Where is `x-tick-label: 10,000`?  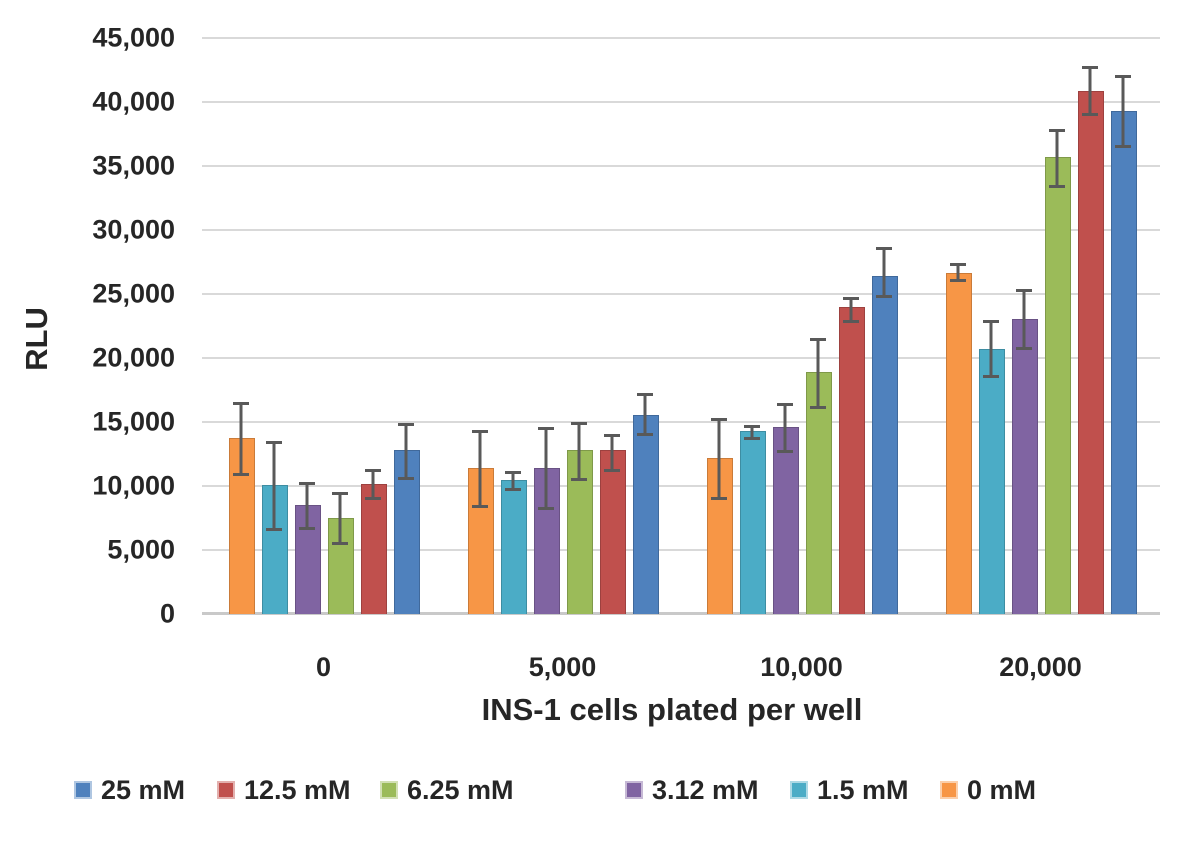
x-tick-label: 10,000 is located at coordinates (801, 667).